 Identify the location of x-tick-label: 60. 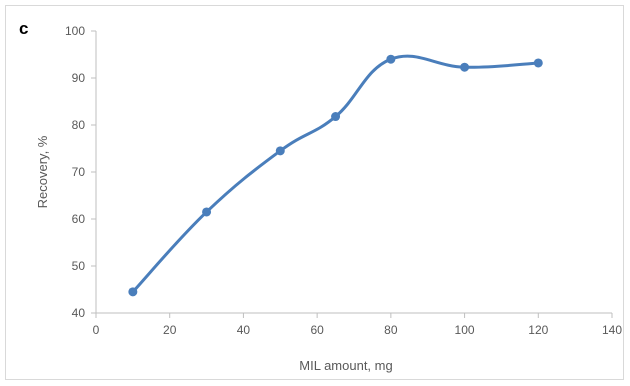
(317, 330).